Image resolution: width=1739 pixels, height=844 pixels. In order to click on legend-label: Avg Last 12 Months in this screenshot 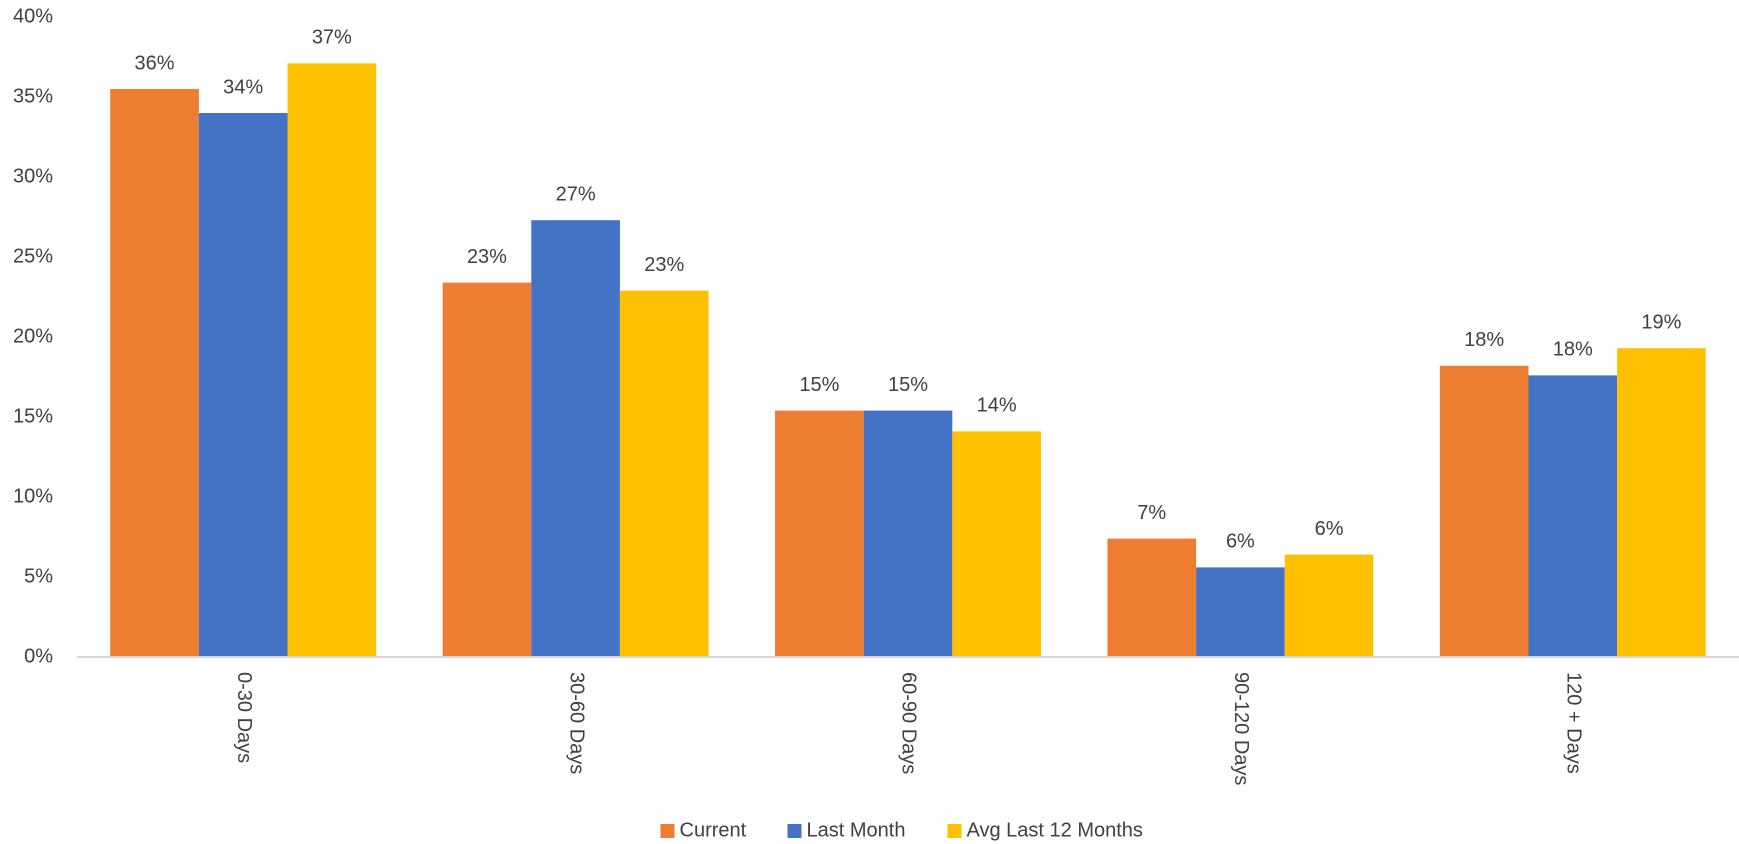, I will do `click(1055, 830)`.